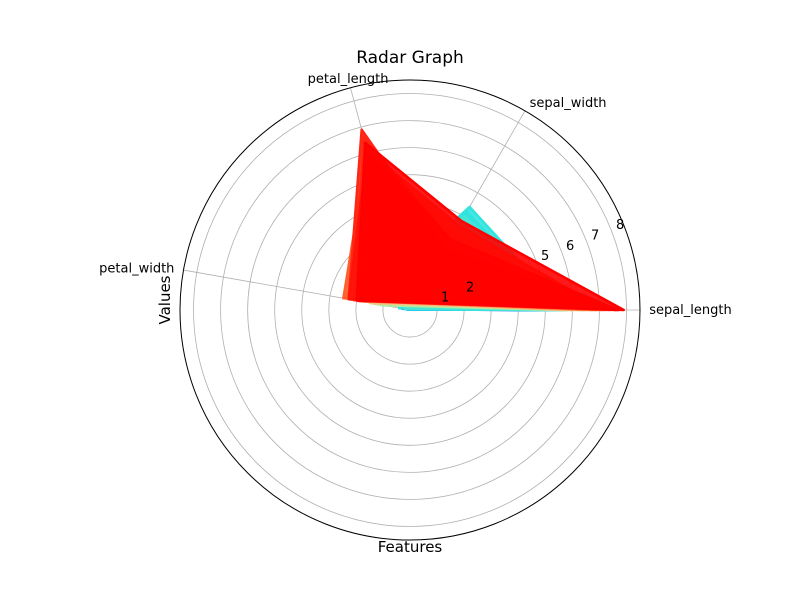 The image size is (800, 600). I want to click on series-polygons, so click(484, 220).